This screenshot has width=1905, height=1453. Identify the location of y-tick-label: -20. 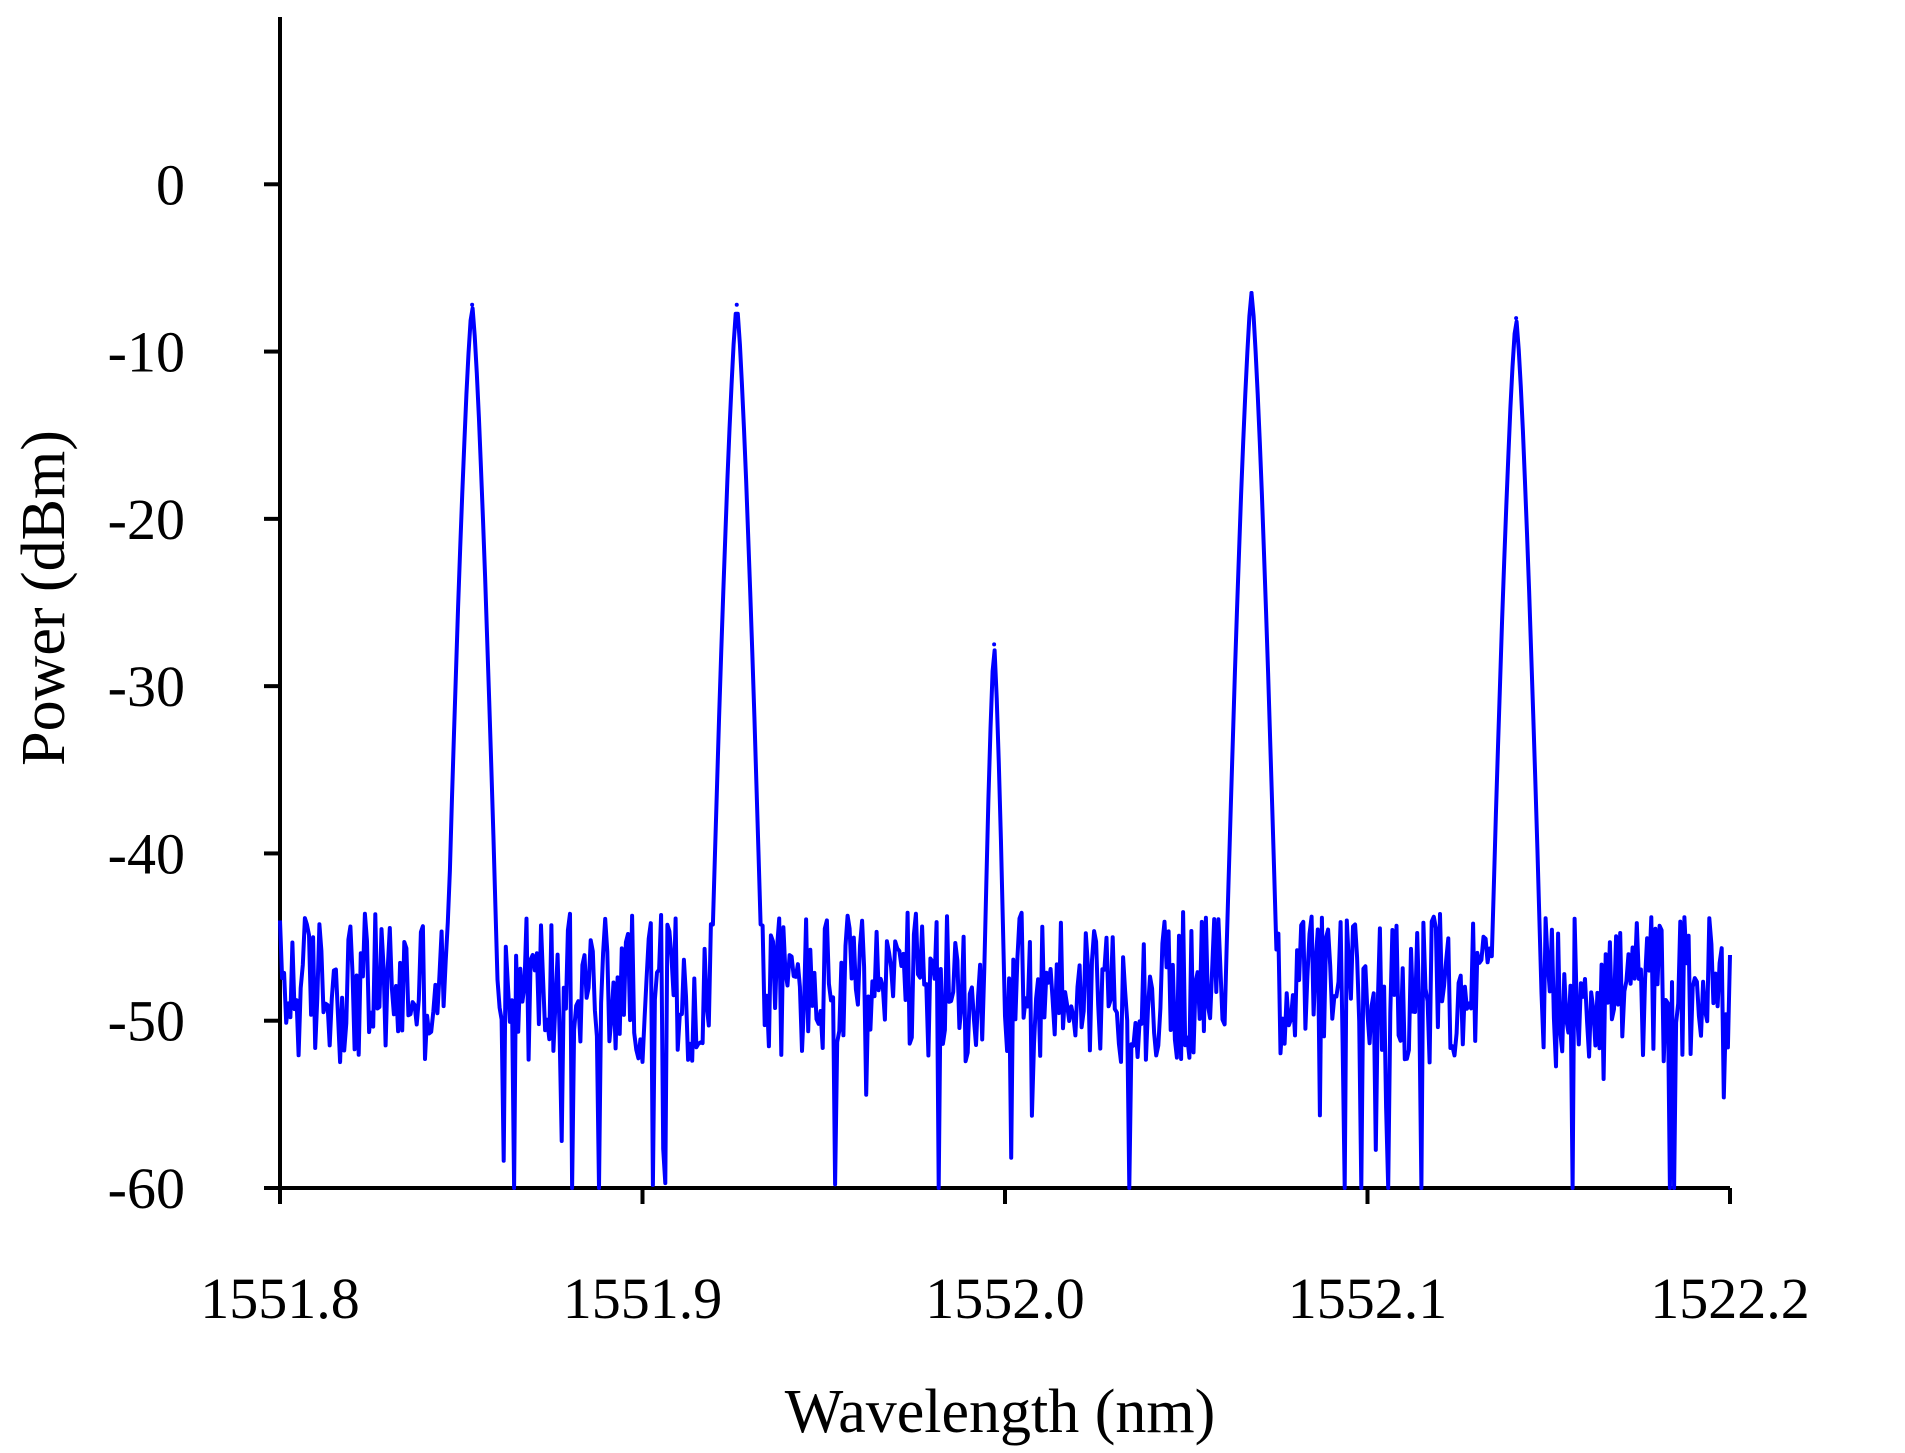
(146, 519).